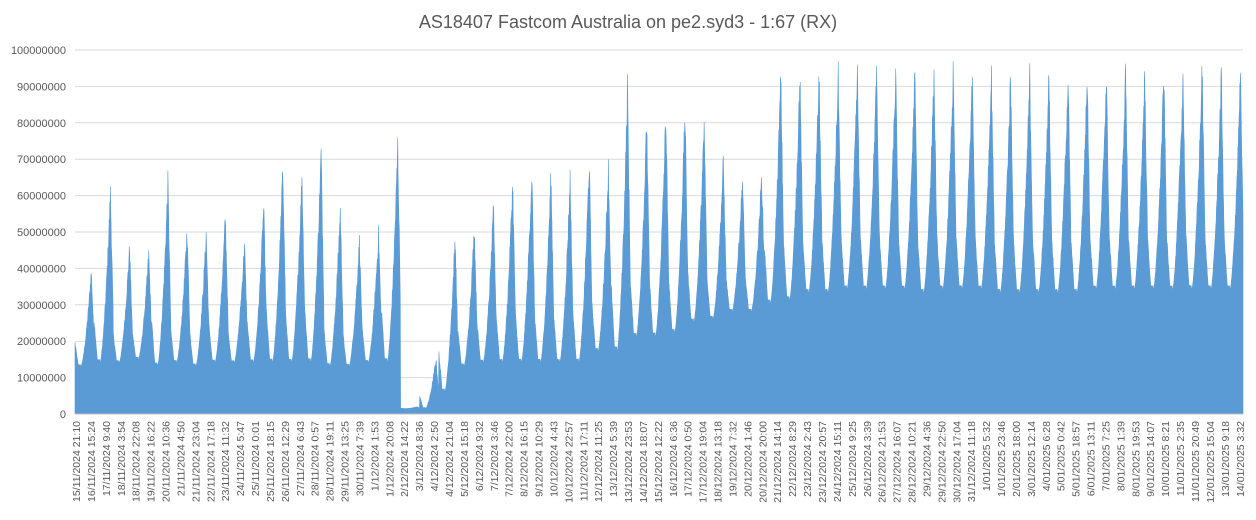 The image size is (1256, 520). What do you see at coordinates (41, 87) in the screenshot?
I see `y-tick-label: 90000000` at bounding box center [41, 87].